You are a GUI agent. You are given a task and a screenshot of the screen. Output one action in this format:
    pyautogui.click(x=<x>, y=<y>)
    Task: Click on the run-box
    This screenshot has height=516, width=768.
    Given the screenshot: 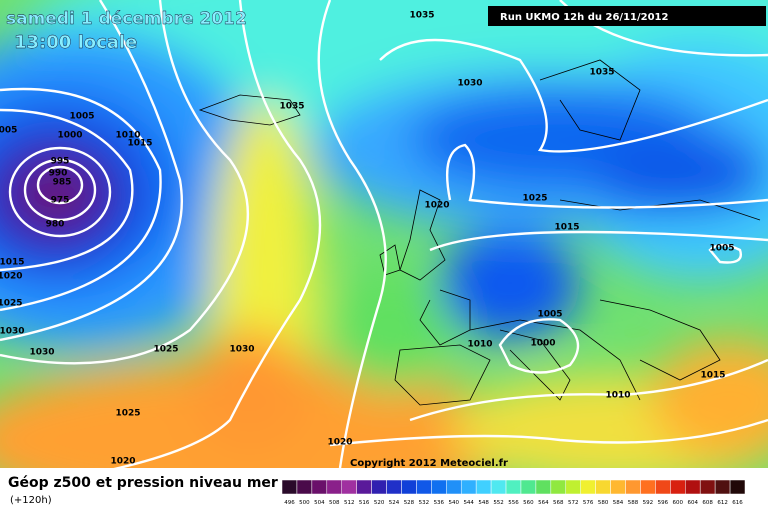 What is the action you would take?
    pyautogui.click(x=627, y=16)
    